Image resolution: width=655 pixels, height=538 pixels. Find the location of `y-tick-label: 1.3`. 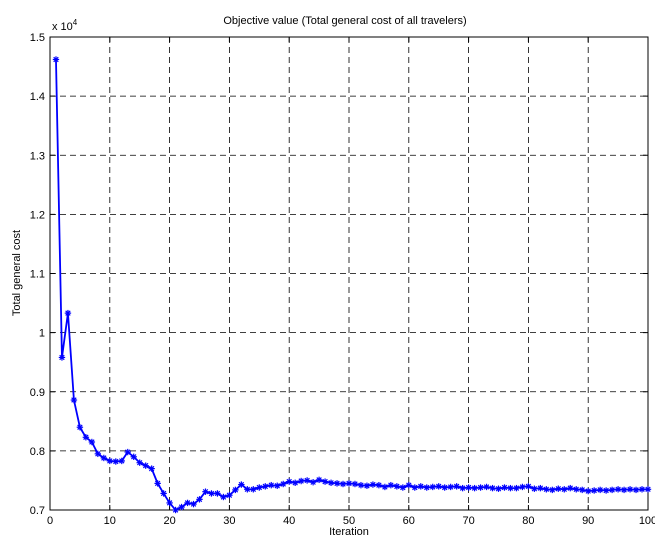

y-tick-label: 1.3 is located at coordinates (37, 156).